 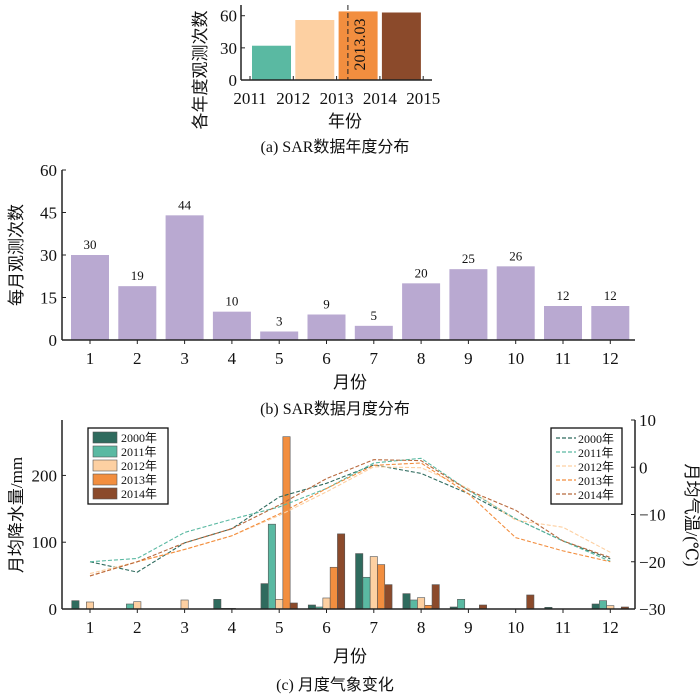 I want to click on bar-2011年-5, so click(x=271, y=566).